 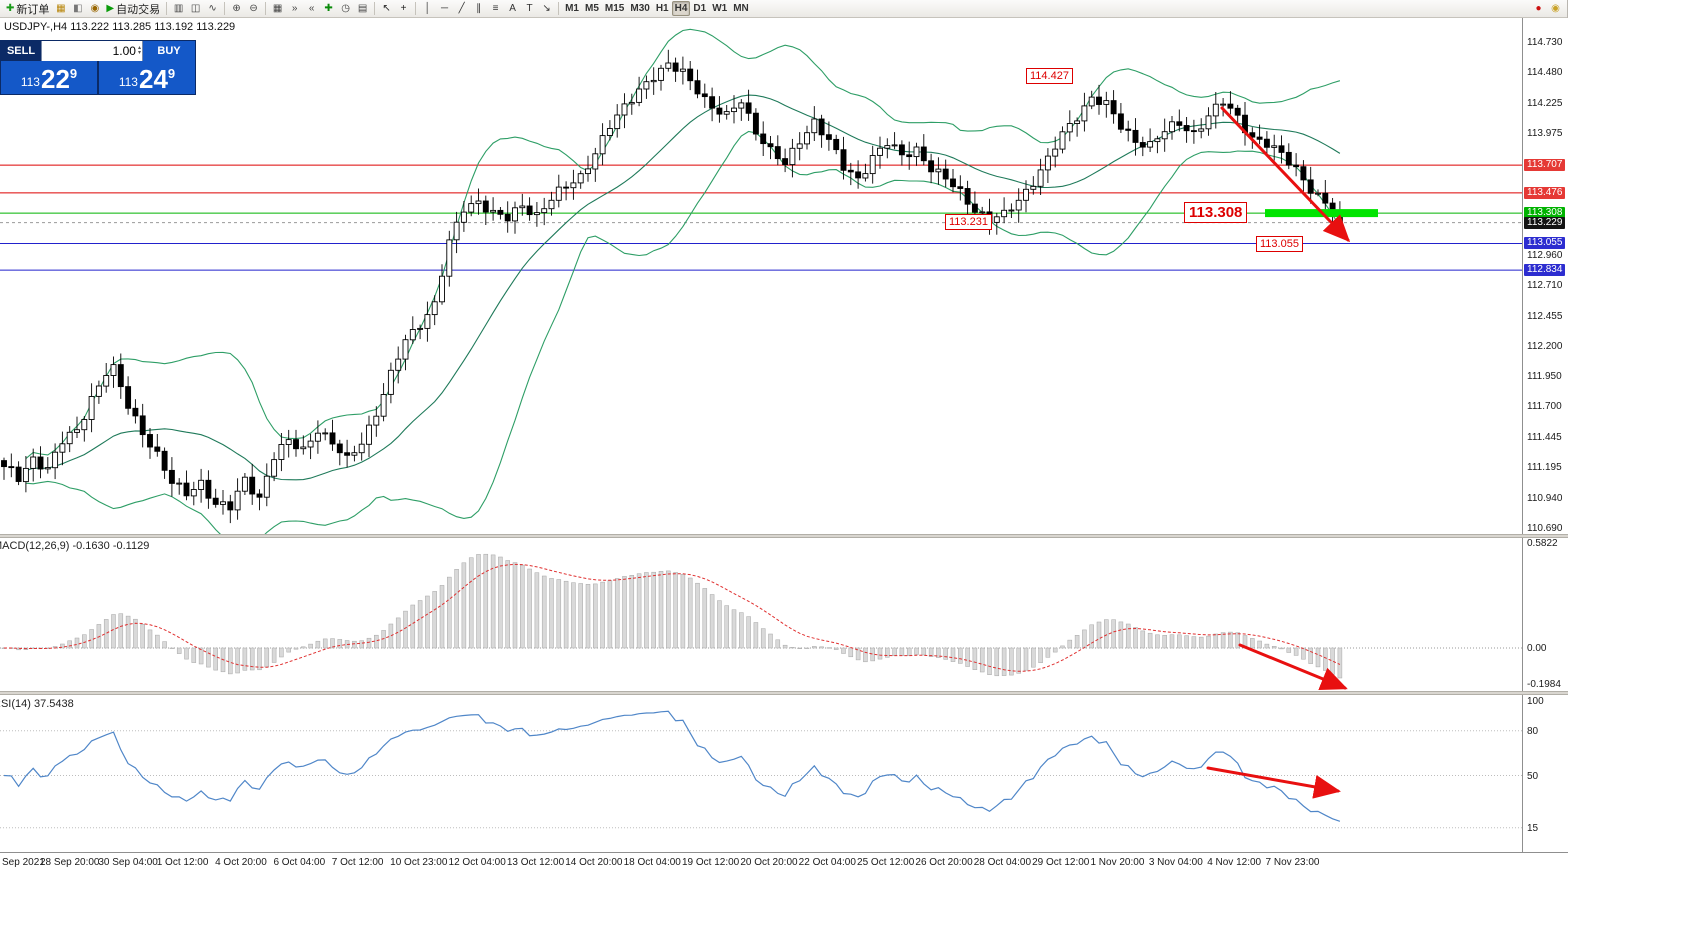 I want to click on toolbar-tf-mn: MN, so click(x=741, y=8).